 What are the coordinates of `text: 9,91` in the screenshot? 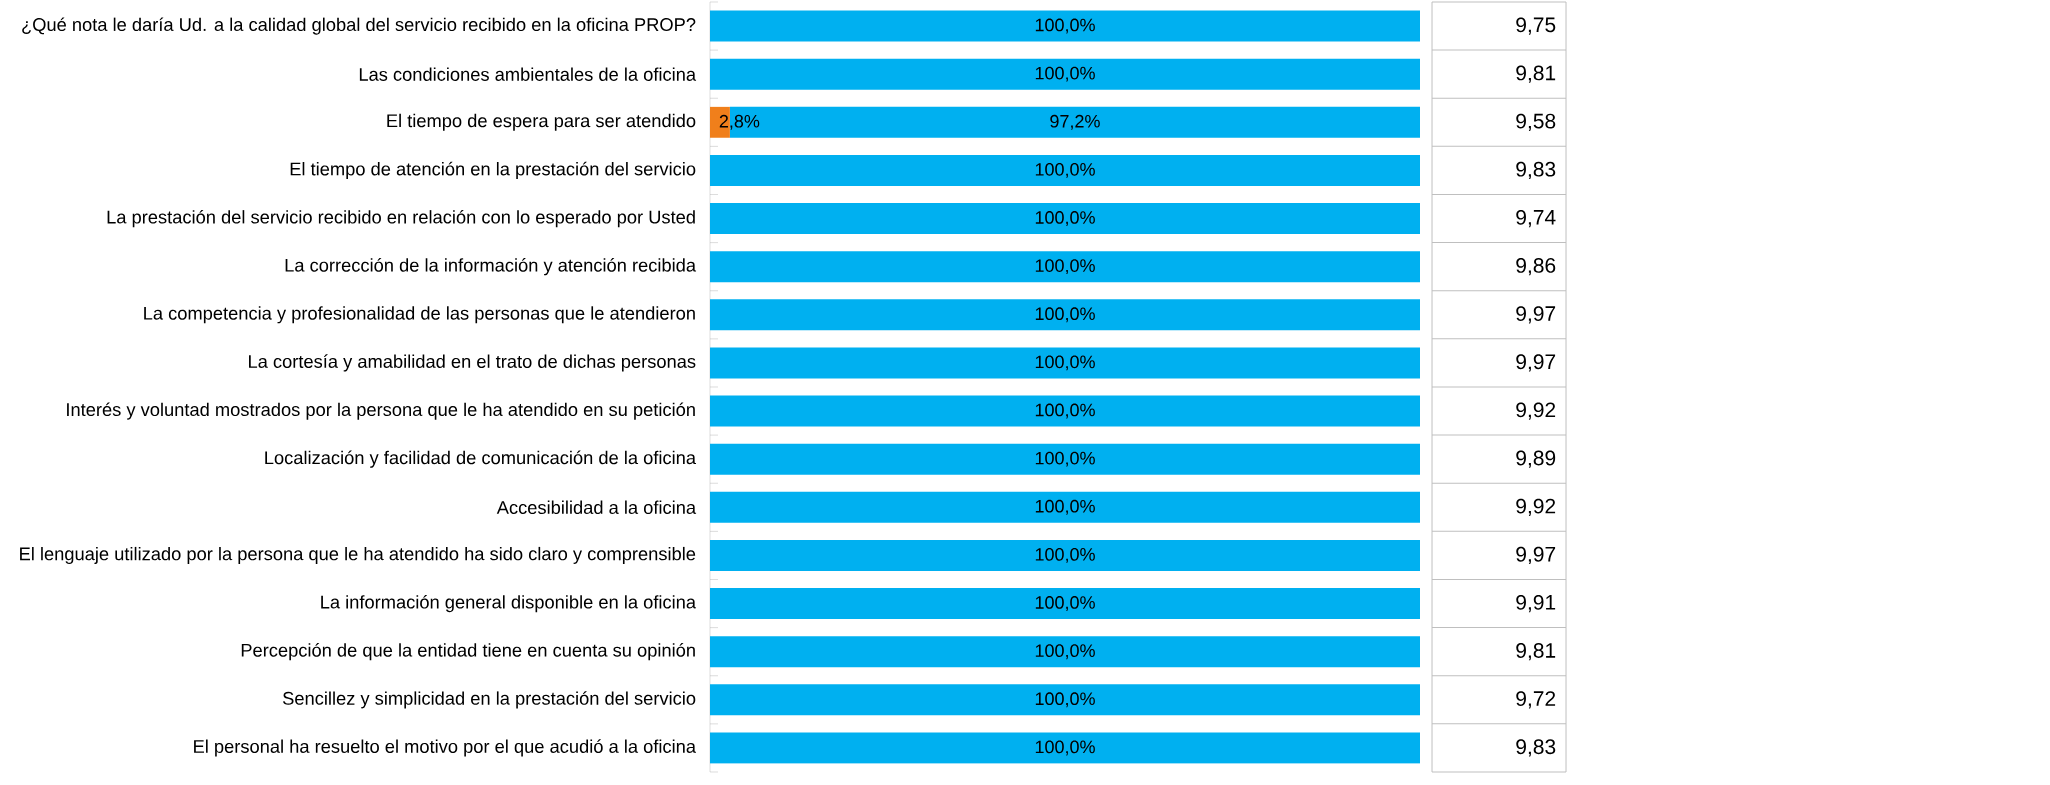 It's located at (1536, 603).